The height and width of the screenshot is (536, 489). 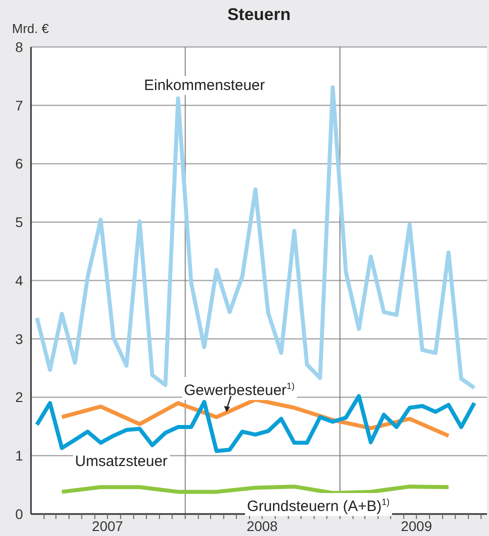 I want to click on series-label: Grundsteuern (A+B)$^{1)}$, so click(x=318, y=504).